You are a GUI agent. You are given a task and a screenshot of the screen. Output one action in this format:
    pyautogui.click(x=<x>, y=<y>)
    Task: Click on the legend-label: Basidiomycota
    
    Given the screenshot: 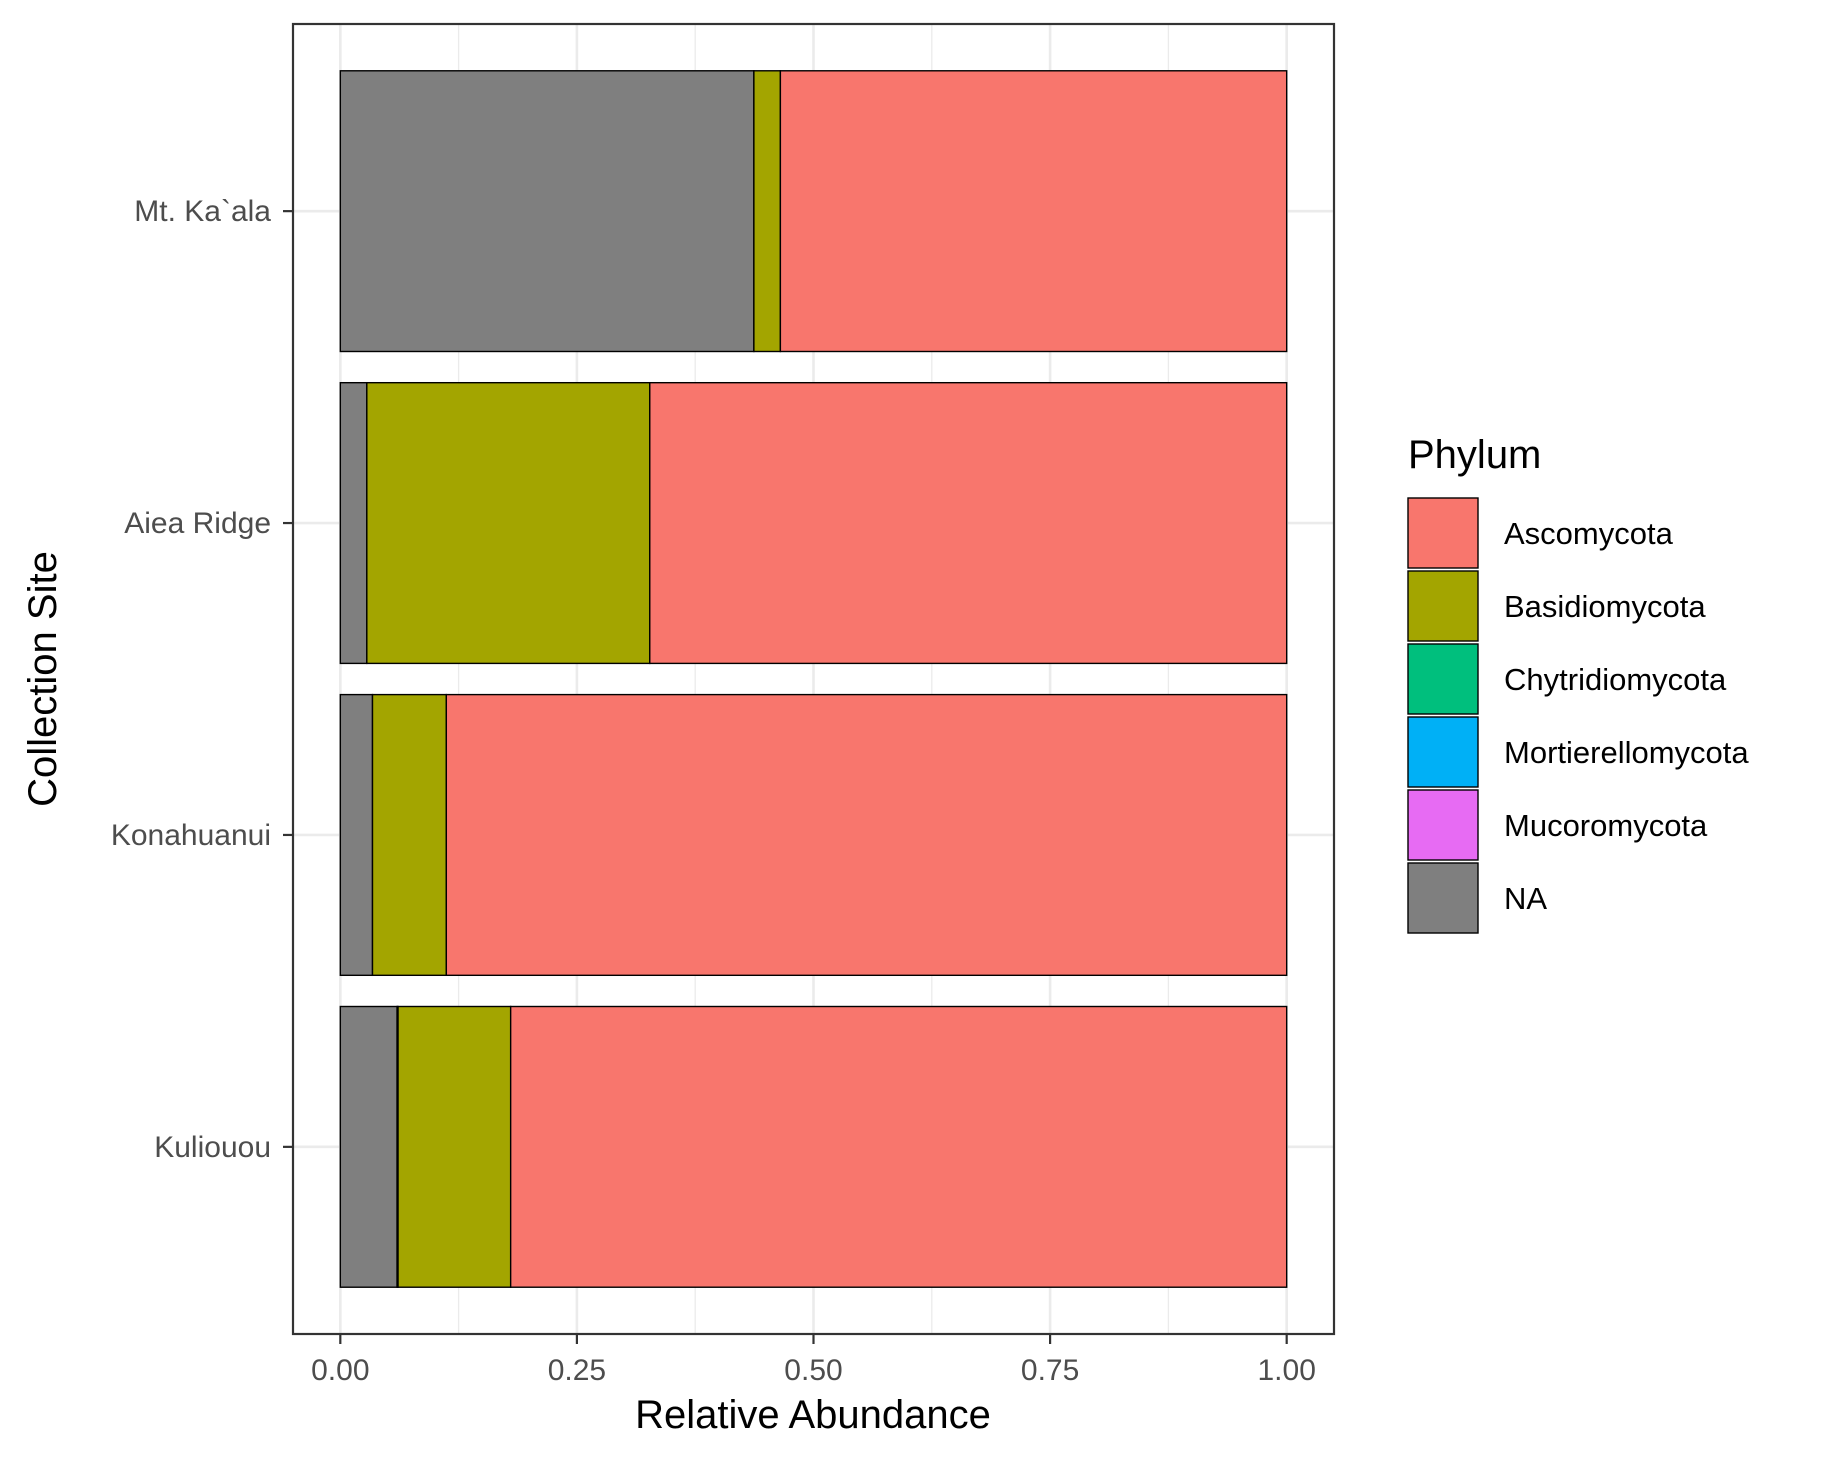 What is the action you would take?
    pyautogui.click(x=1605, y=606)
    